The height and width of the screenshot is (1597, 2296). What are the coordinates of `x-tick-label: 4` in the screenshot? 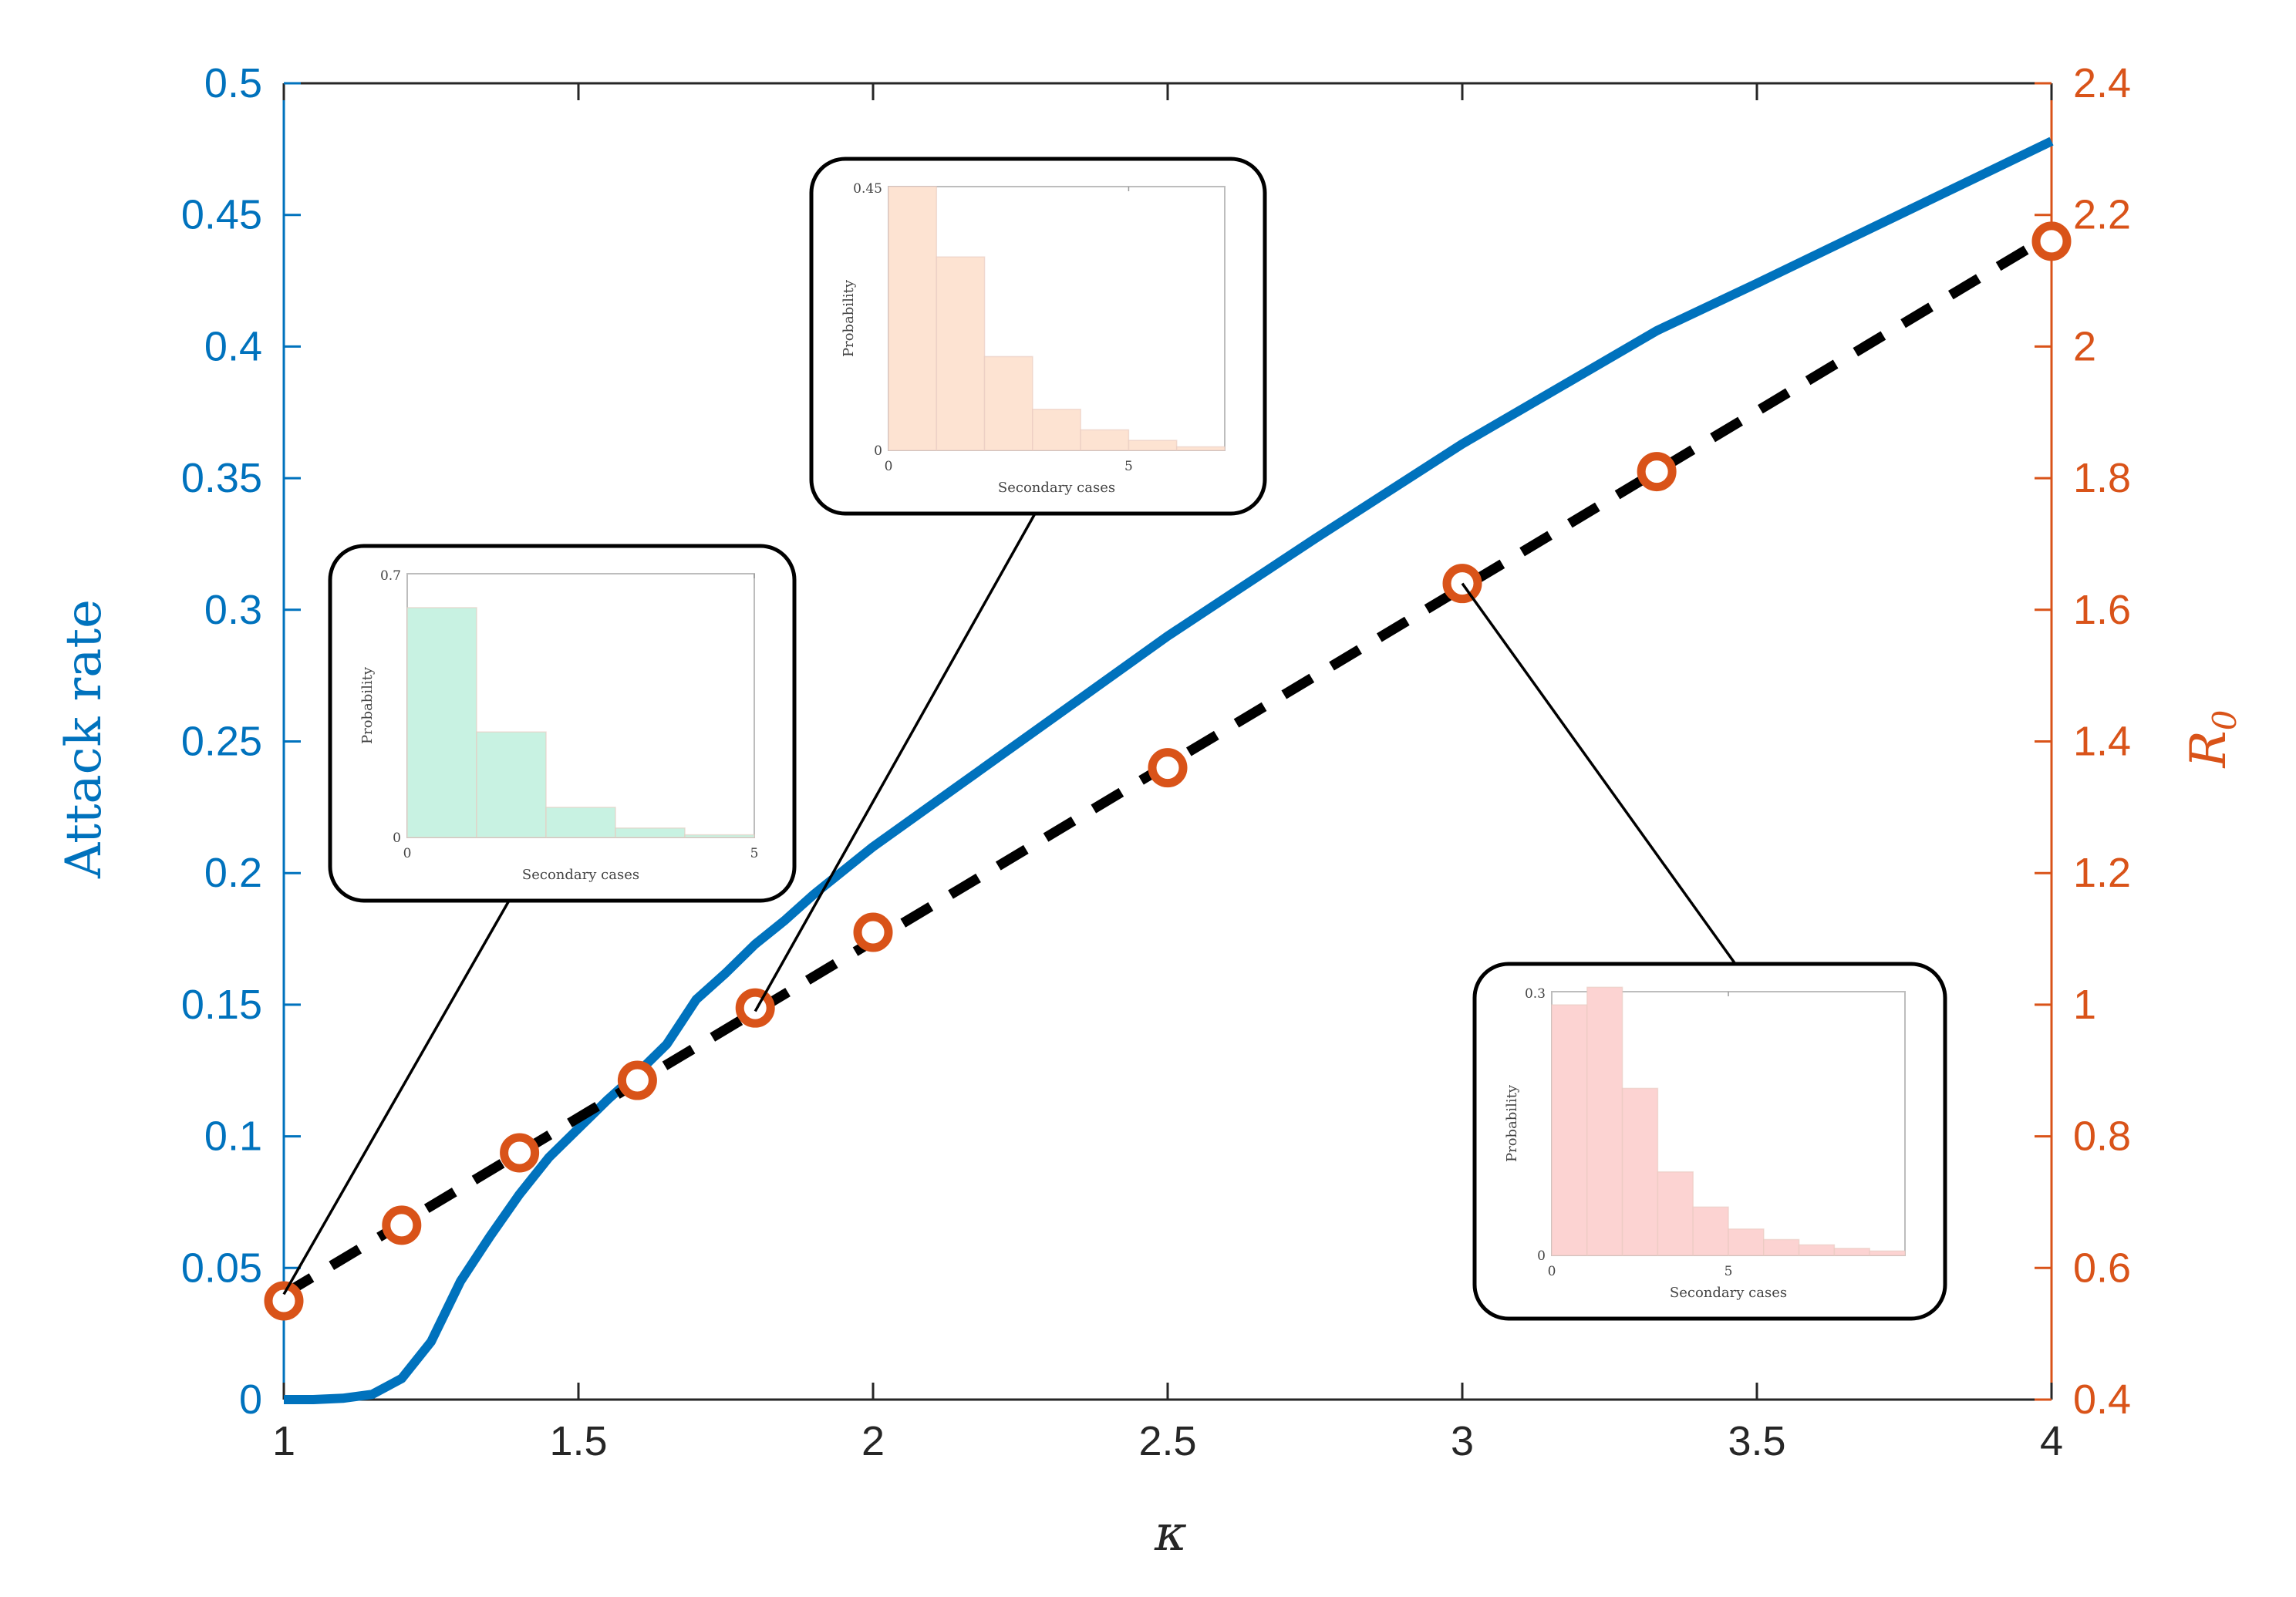 It's located at (2051, 1441).